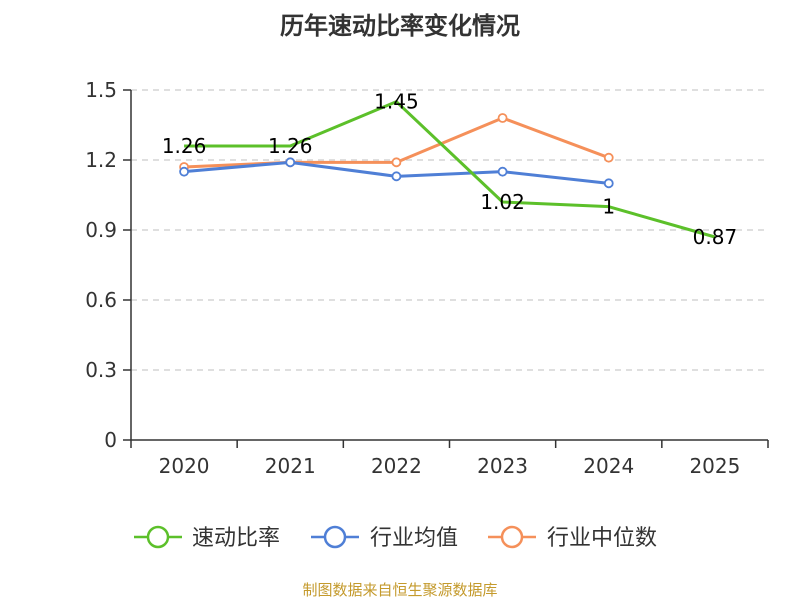 The width and height of the screenshot is (800, 600). I want to click on legend-item: 行业中位数, so click(572, 538).